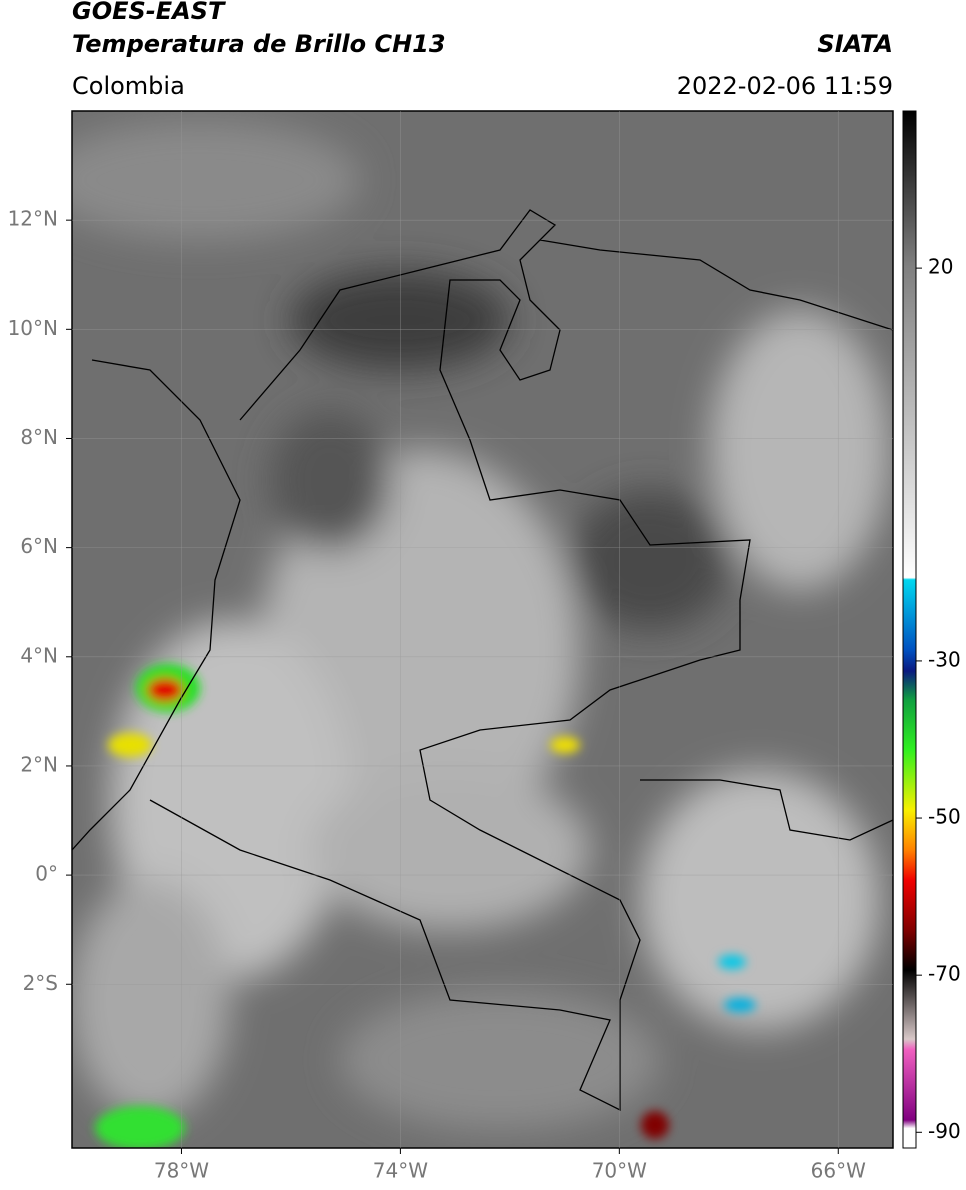 The width and height of the screenshot is (966, 1190). What do you see at coordinates (40, 983) in the screenshot?
I see `lat-tick-label: 2°S` at bounding box center [40, 983].